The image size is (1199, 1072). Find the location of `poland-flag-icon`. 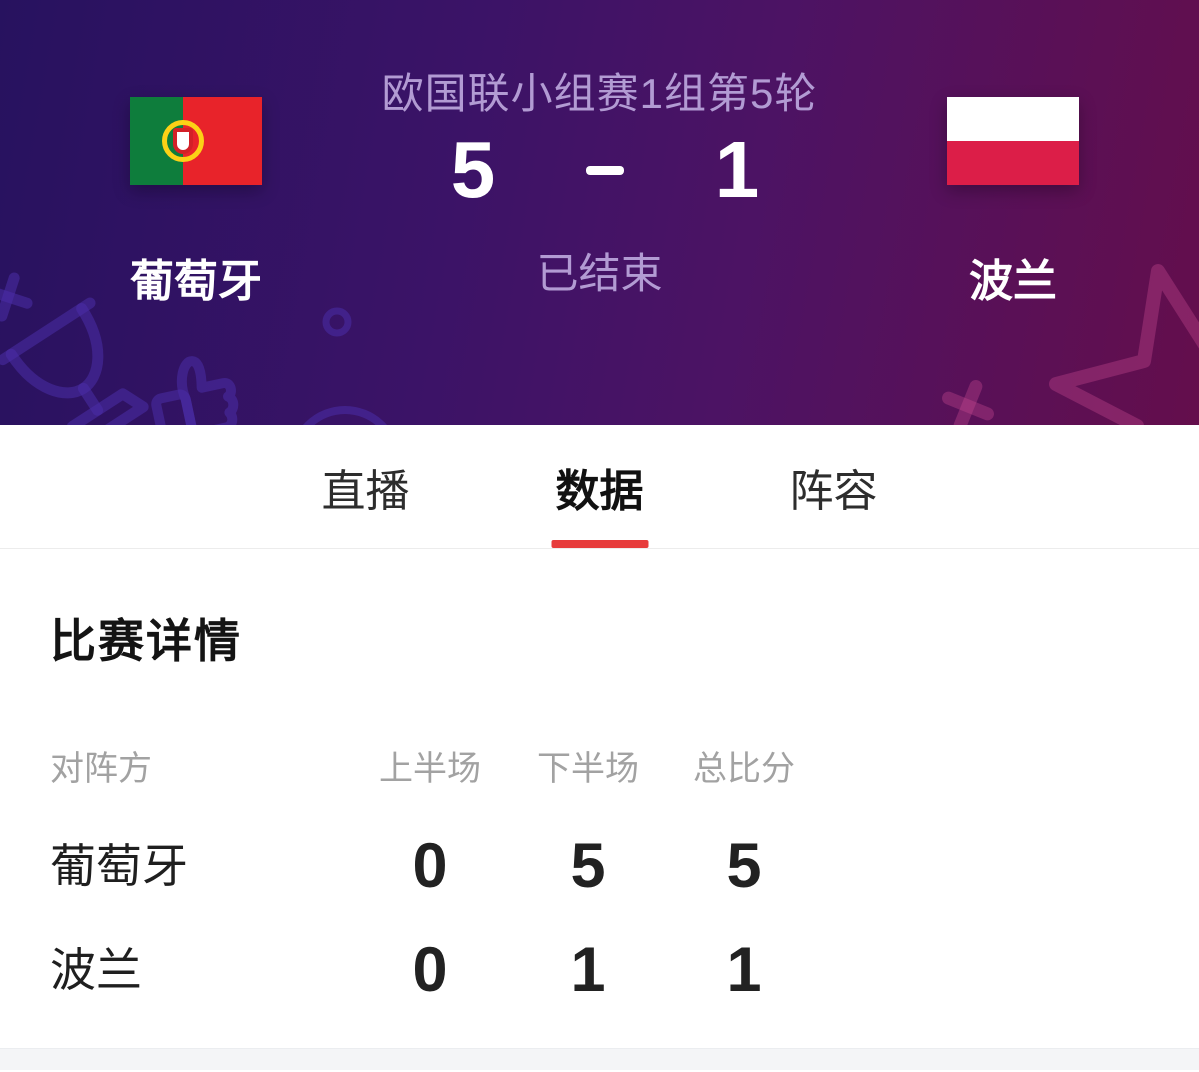

poland-flag-icon is located at coordinates (1013, 141).